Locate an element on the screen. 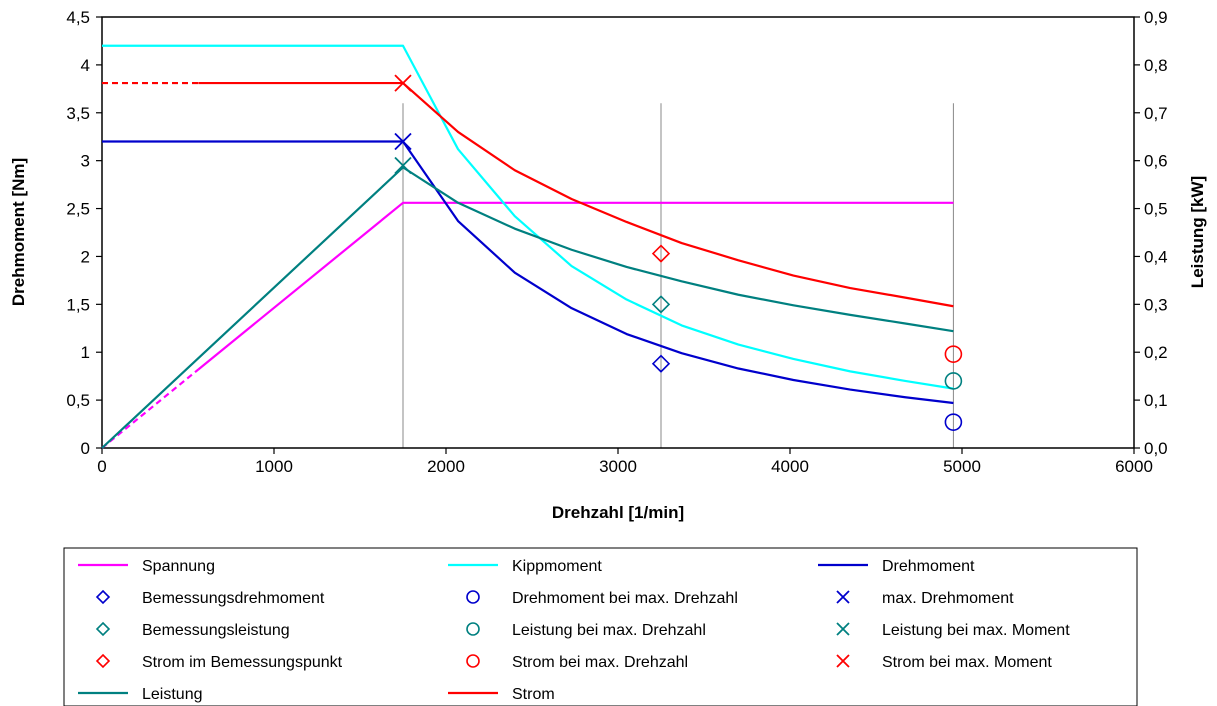 This screenshot has height=706, width=1217. legend-item-kippmoment: Kippmoment is located at coordinates (525, 566).